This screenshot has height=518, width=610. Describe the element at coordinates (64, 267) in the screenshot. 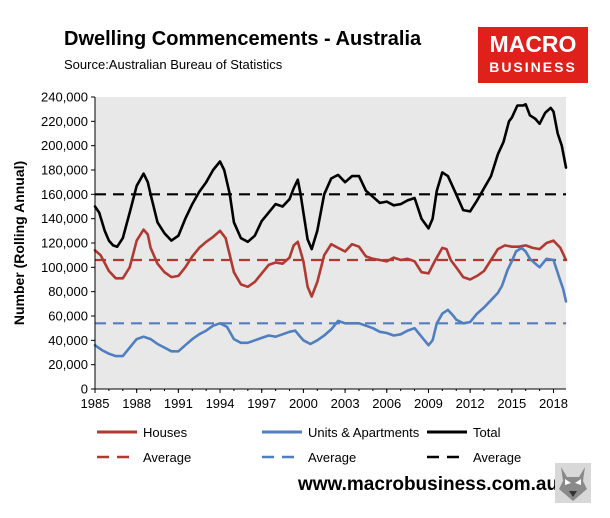

I see `y-tick-label: 100,000` at that location.